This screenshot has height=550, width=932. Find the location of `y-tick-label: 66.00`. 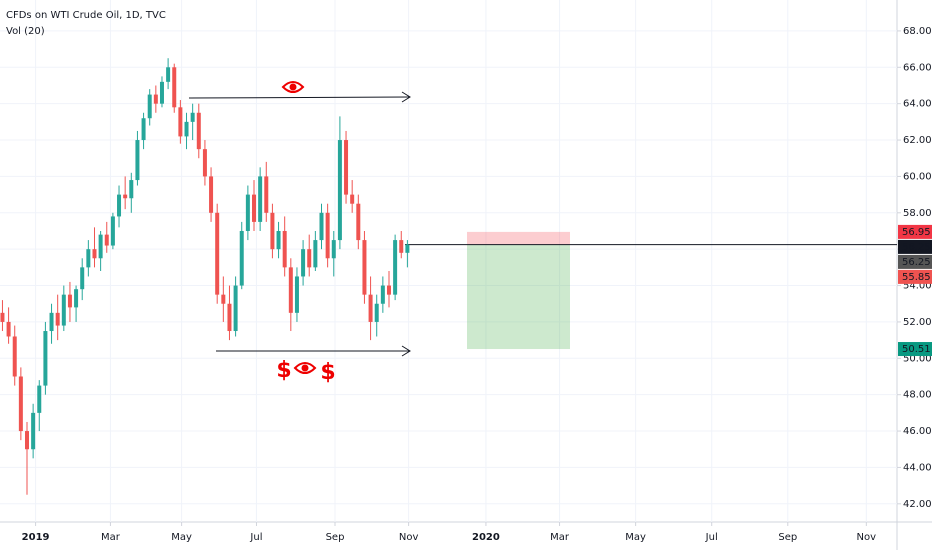

y-tick-label: 66.00 is located at coordinates (917, 67).